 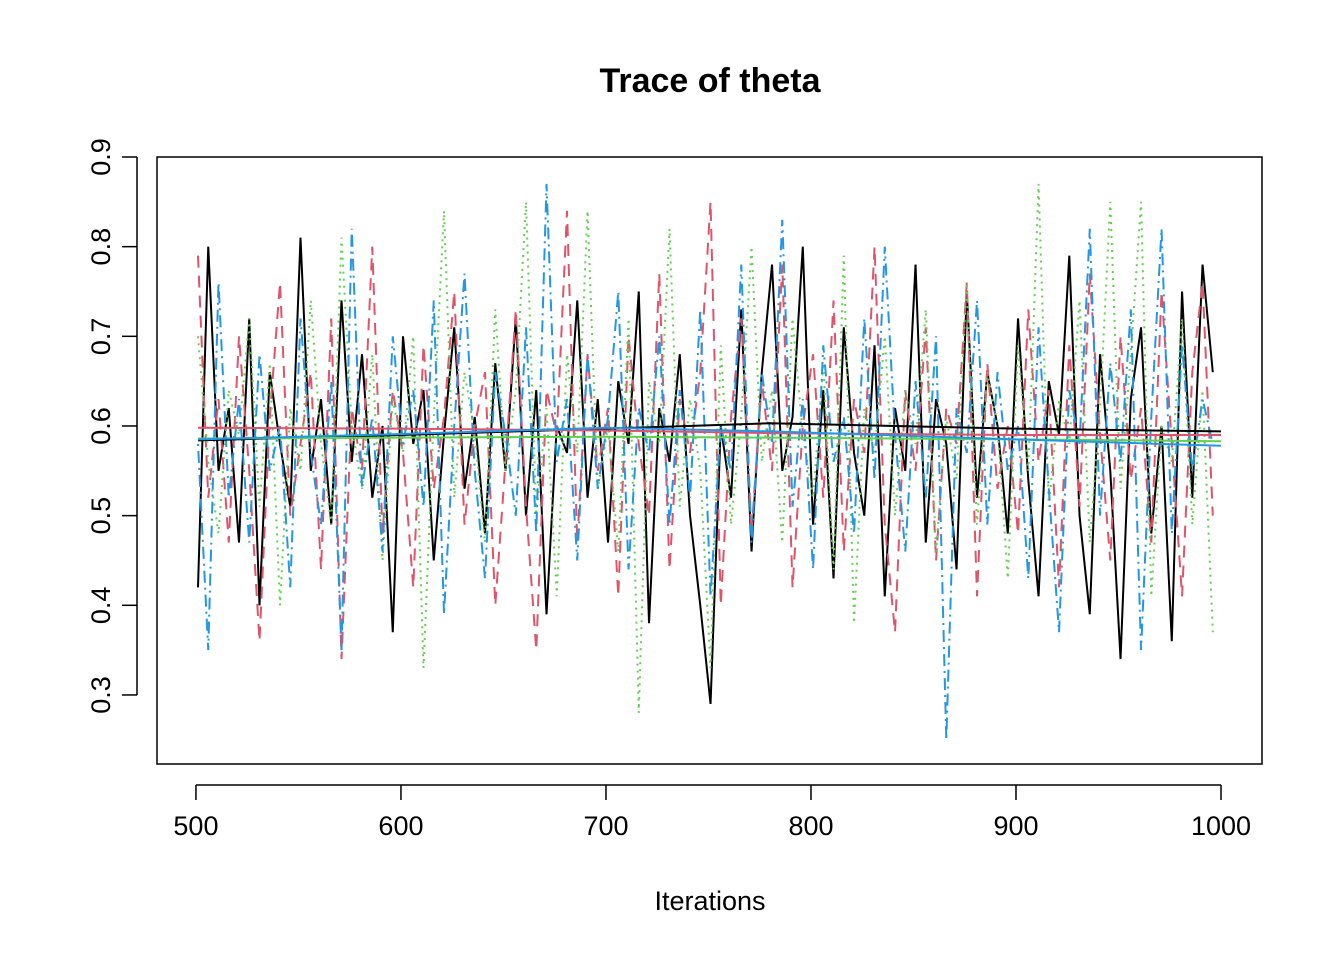 What do you see at coordinates (195, 826) in the screenshot?
I see `x-tick-label: 500` at bounding box center [195, 826].